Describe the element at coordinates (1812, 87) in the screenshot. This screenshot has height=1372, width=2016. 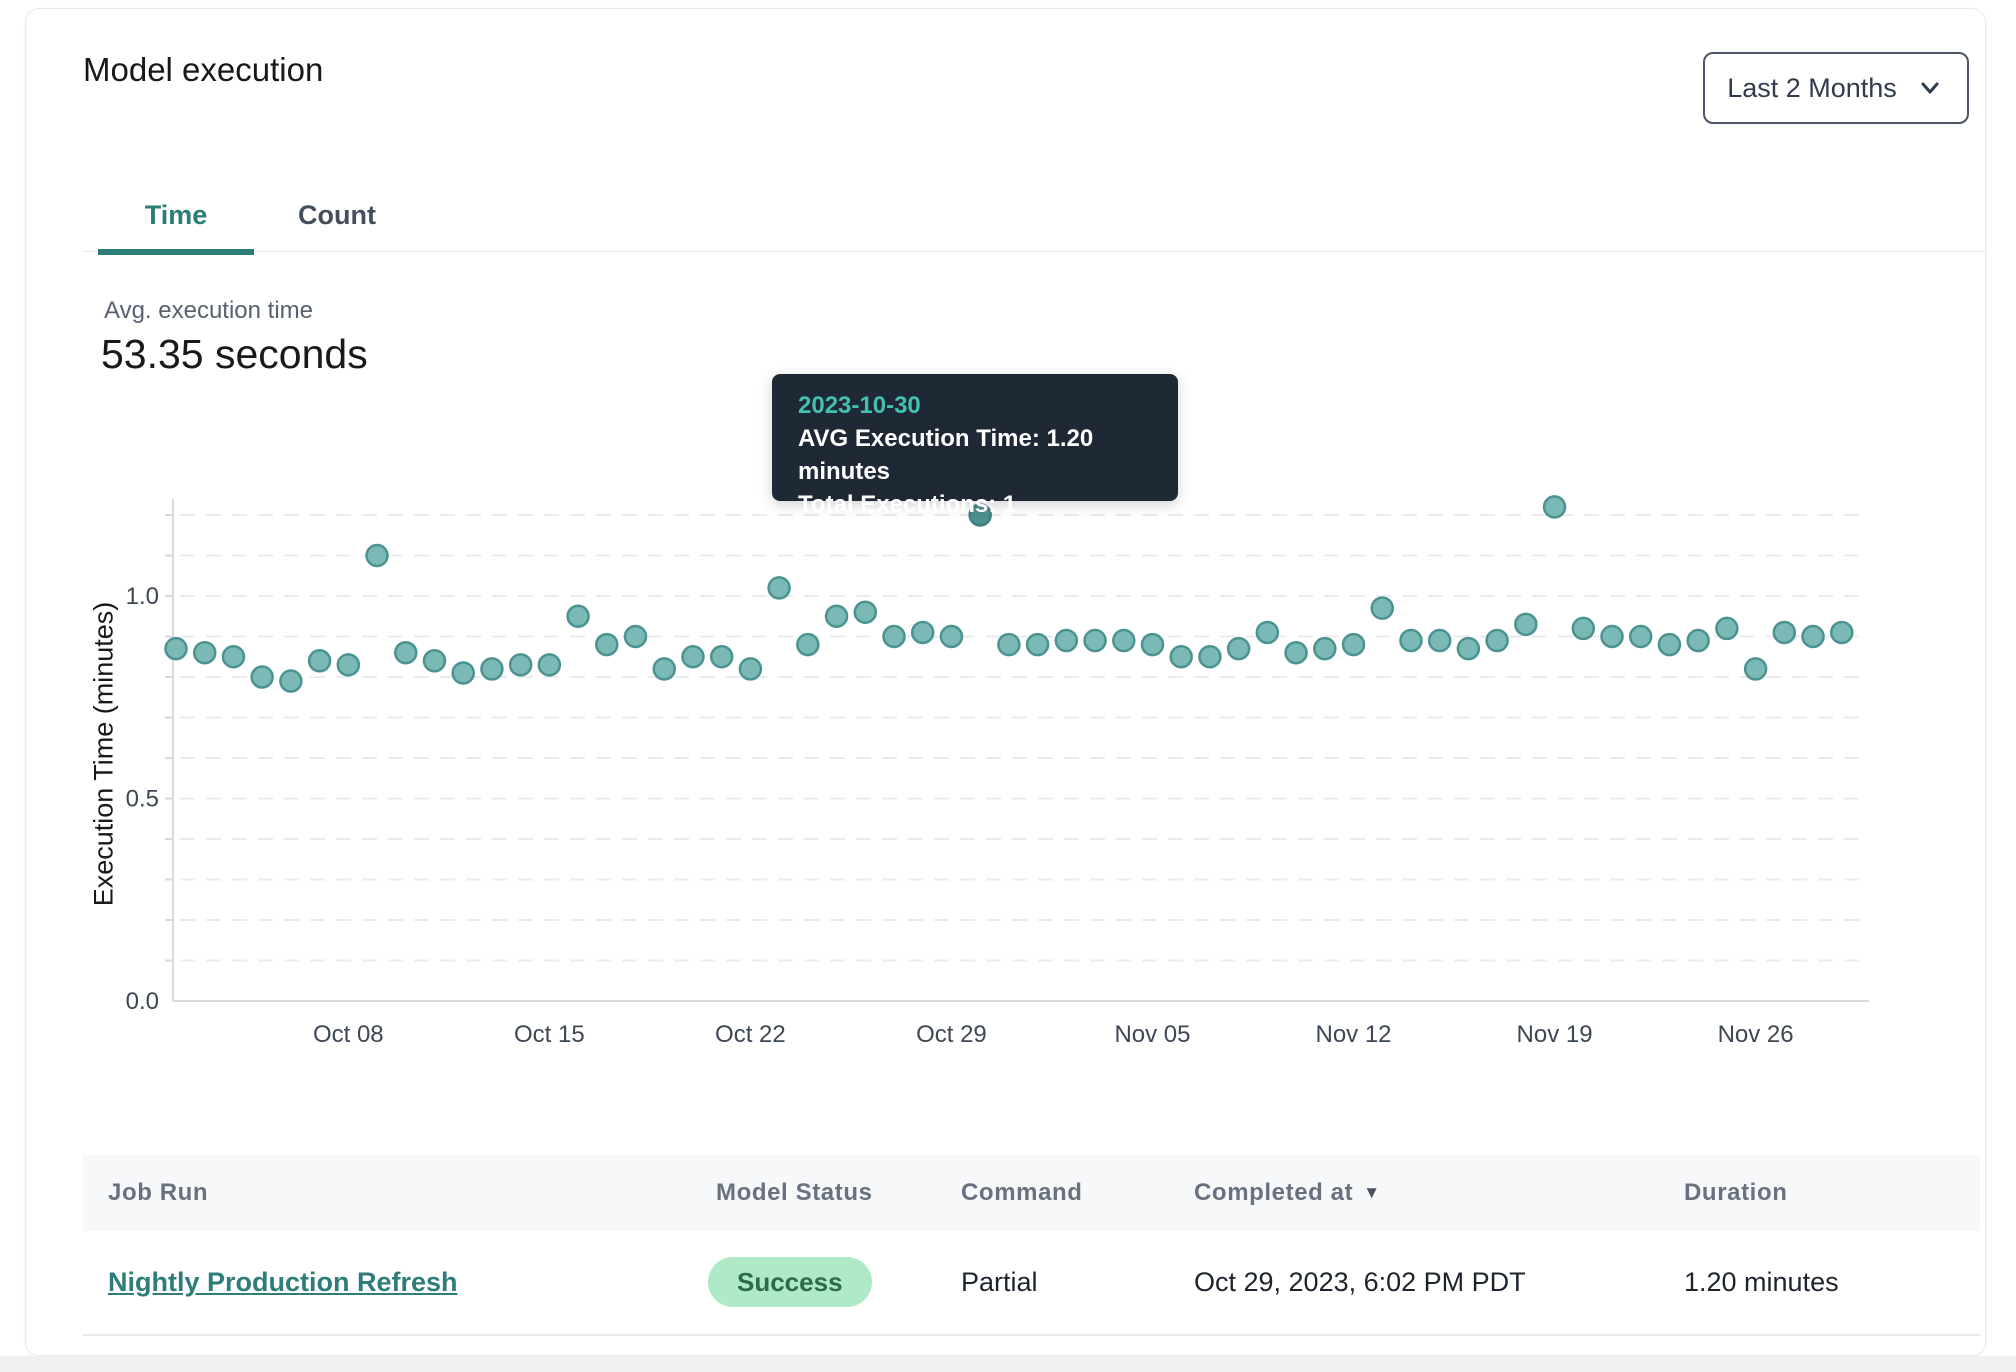
I see `date-range-value: Last 2 Months` at that location.